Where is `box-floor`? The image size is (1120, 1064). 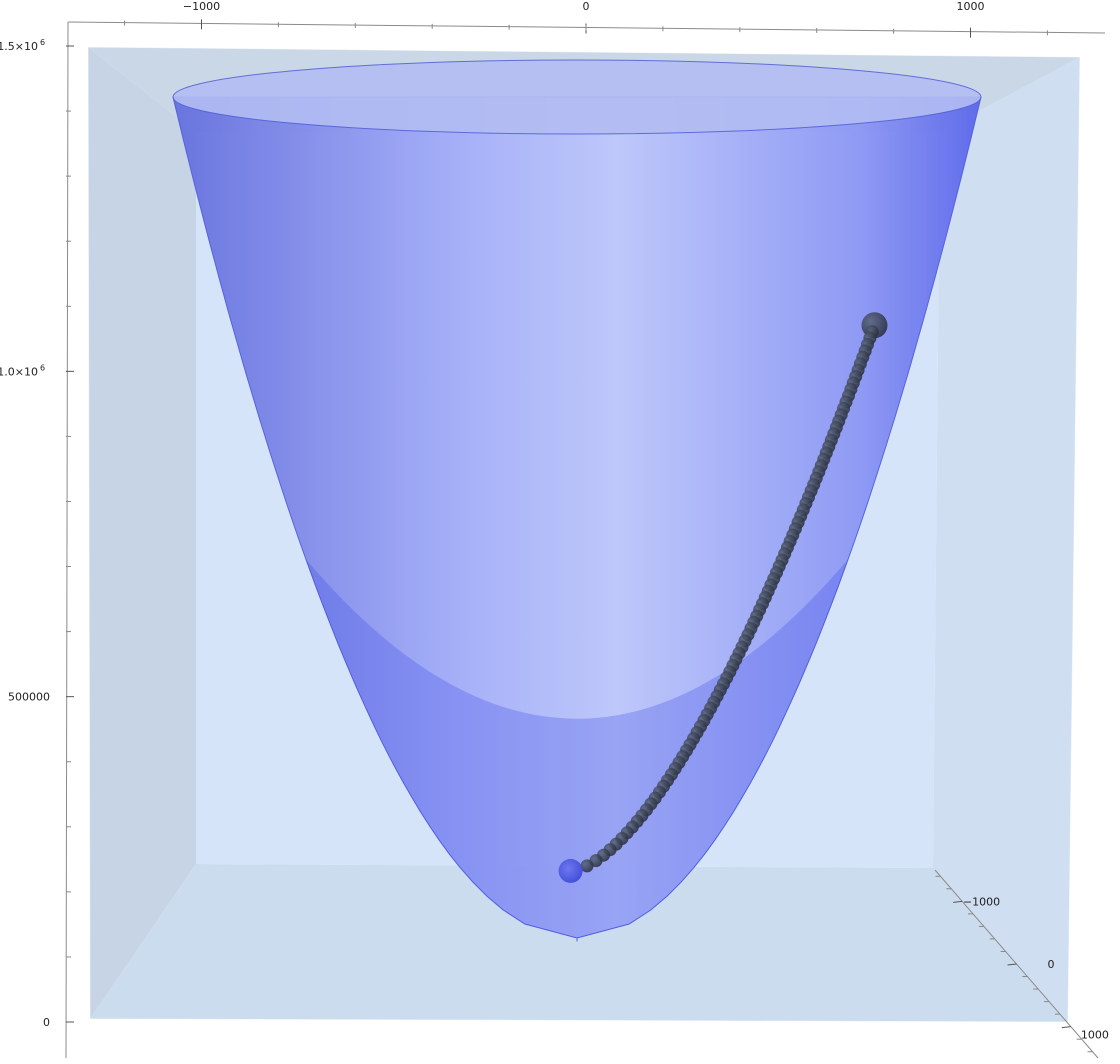 box-floor is located at coordinates (579, 943).